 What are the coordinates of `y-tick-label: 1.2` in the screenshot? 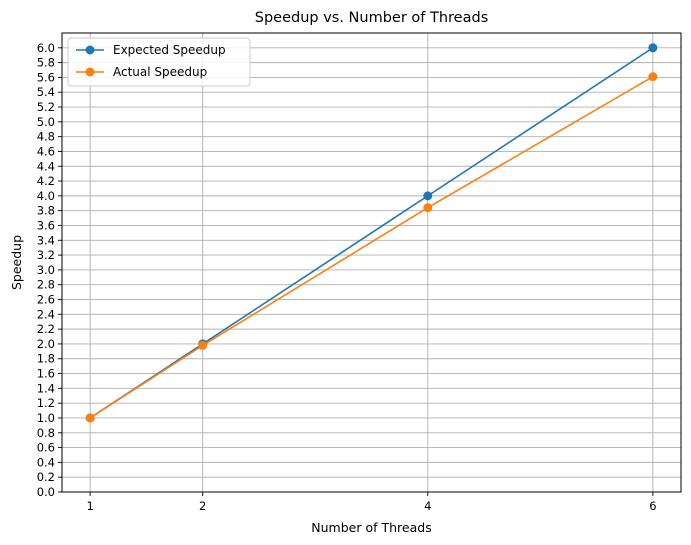 It's located at (46, 403).